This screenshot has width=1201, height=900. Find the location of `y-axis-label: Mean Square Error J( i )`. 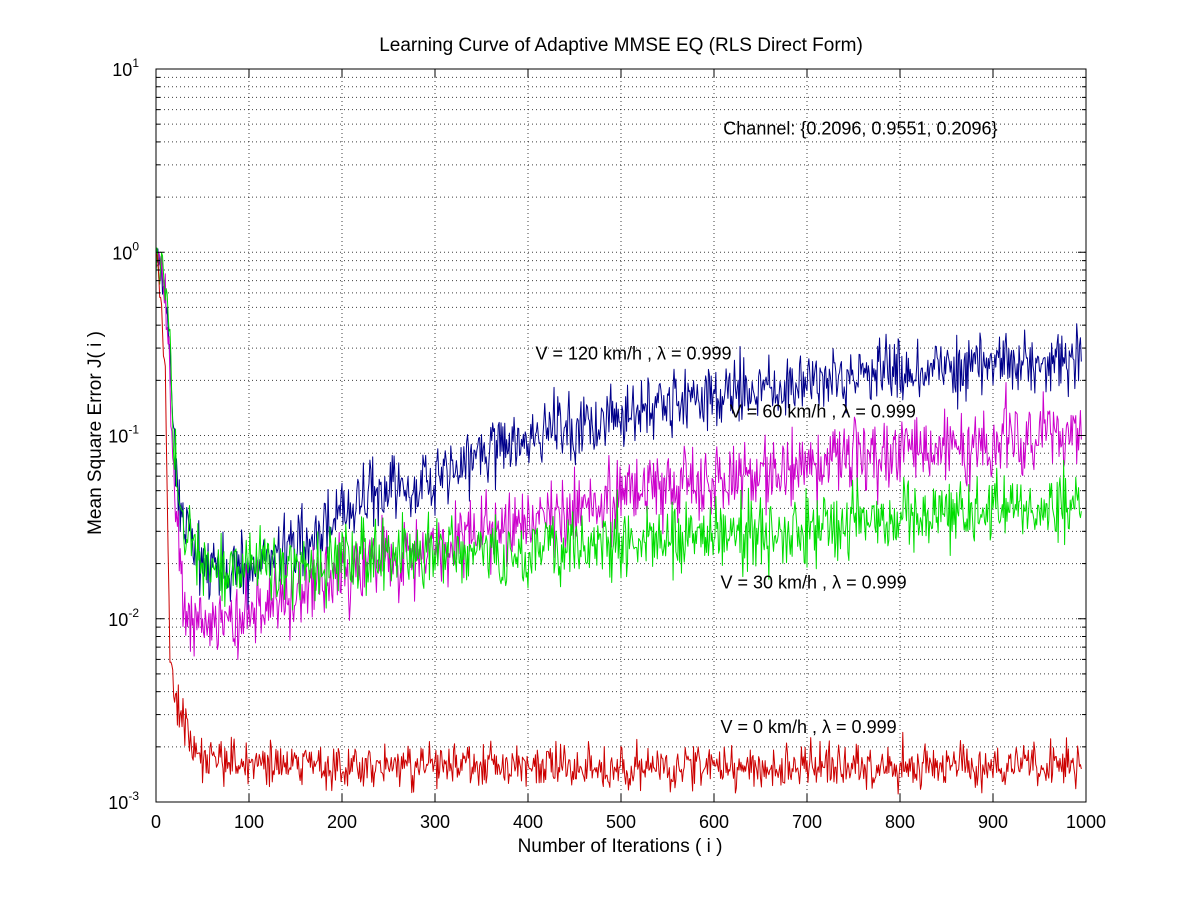

y-axis-label: Mean Square Error J( i ) is located at coordinates (95, 433).